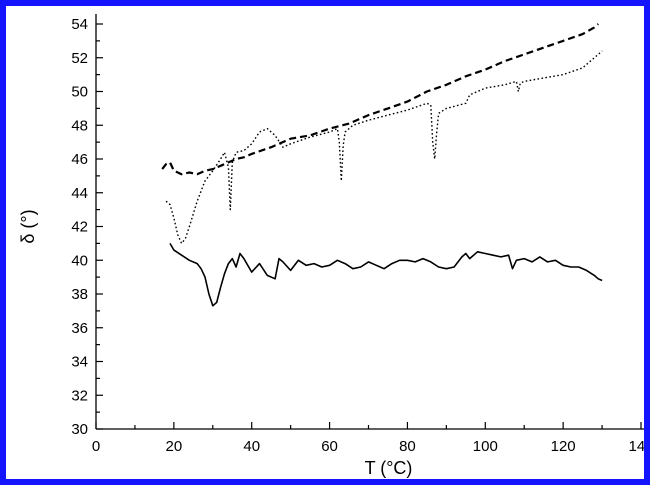 The height and width of the screenshot is (485, 650). What do you see at coordinates (79, 260) in the screenshot?
I see `y-tick-label: 40` at bounding box center [79, 260].